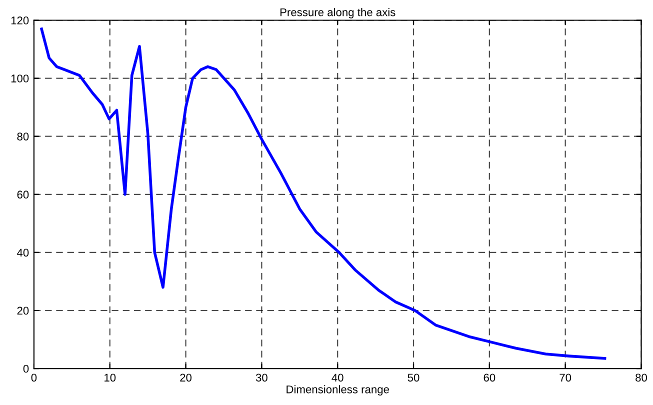 This screenshot has width=653, height=405. What do you see at coordinates (20, 78) in the screenshot?
I see `y-tick-label: 100` at bounding box center [20, 78].